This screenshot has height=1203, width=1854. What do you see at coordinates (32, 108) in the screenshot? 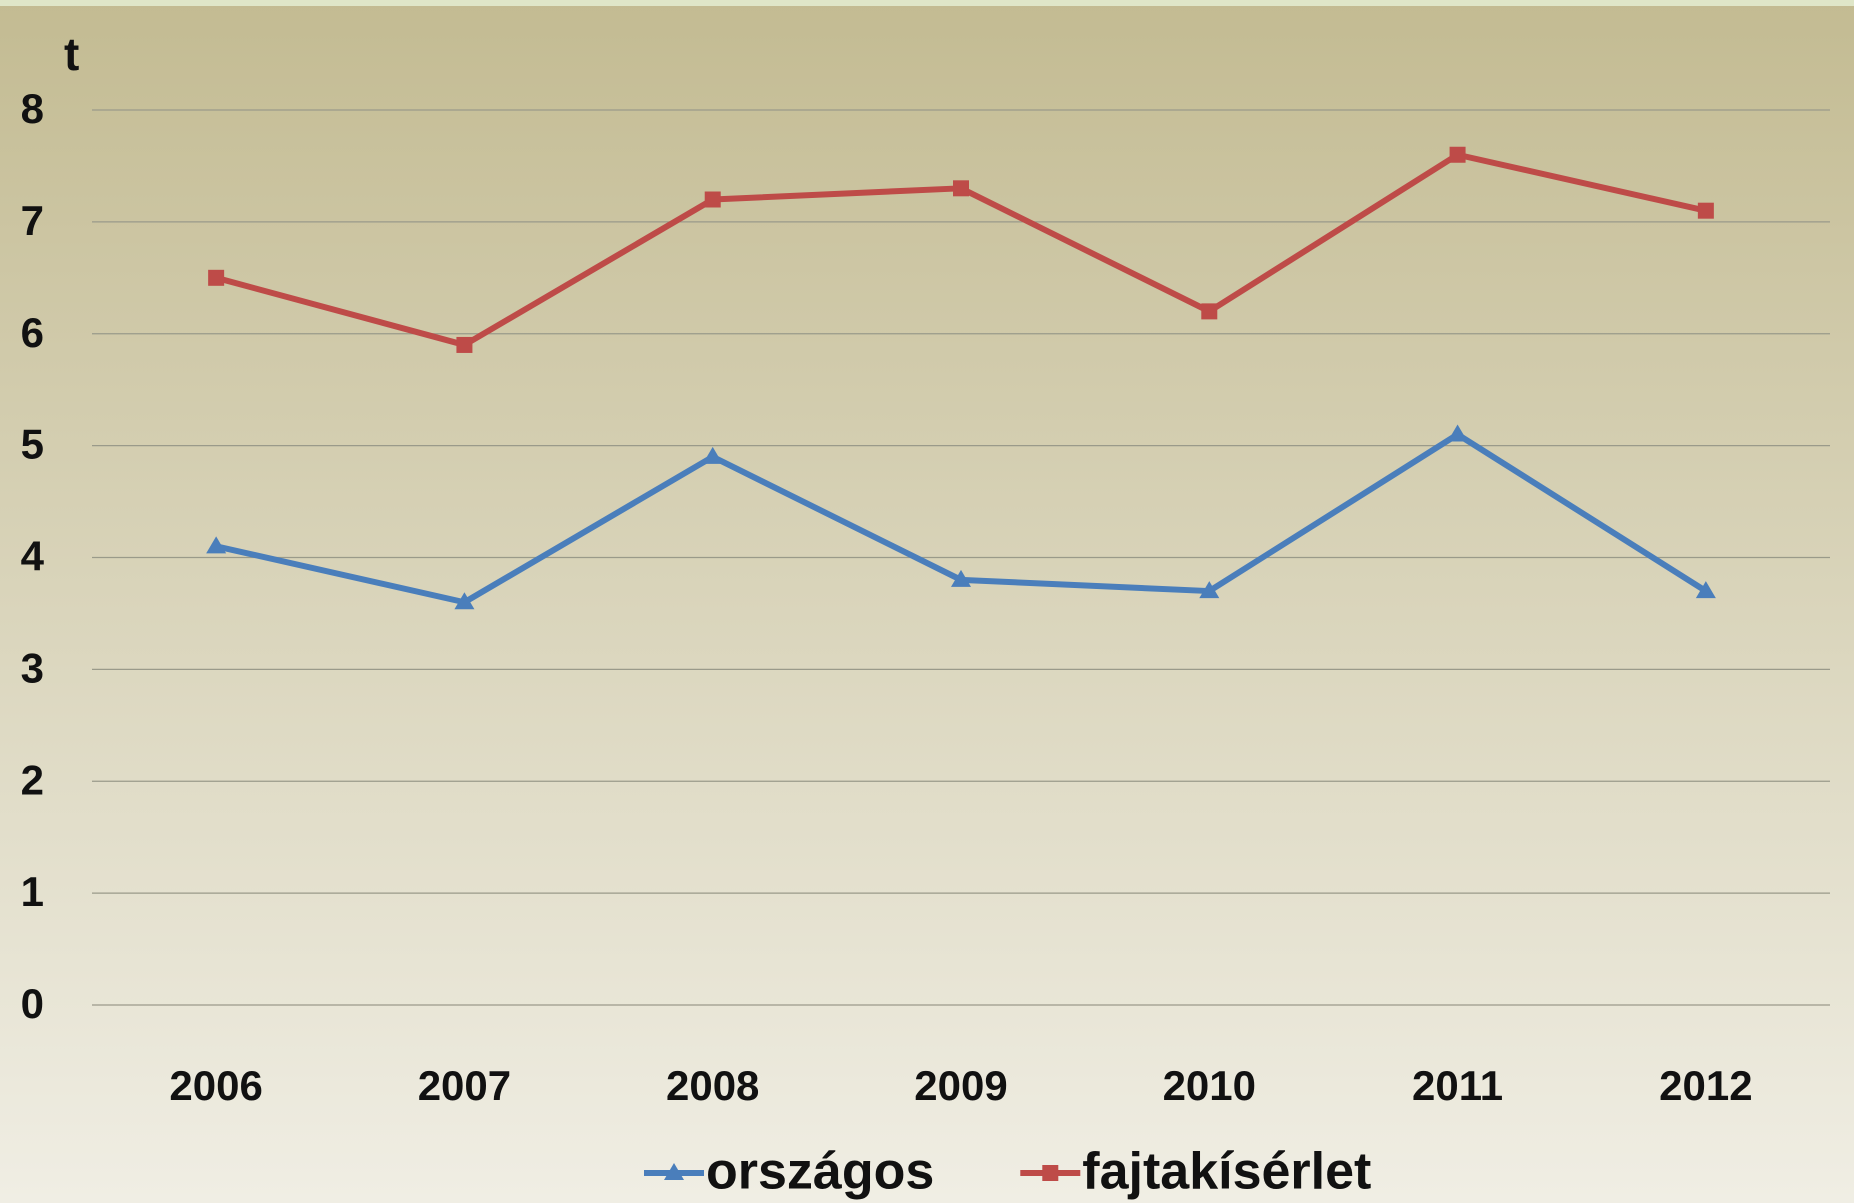
I see `y-tick-label: 8` at bounding box center [32, 108].